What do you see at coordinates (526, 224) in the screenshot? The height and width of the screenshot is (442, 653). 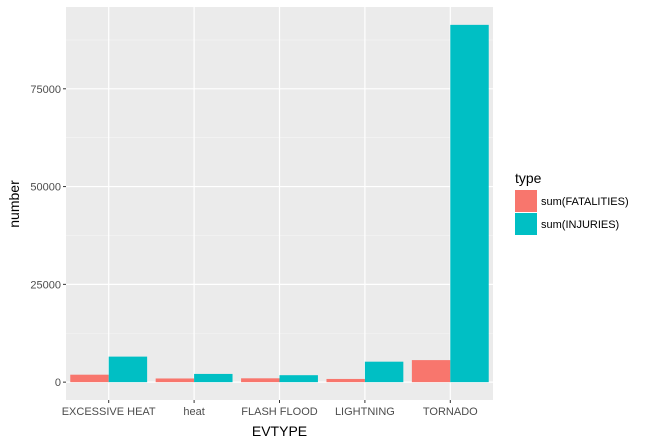 I see `legend-key-injuries` at bounding box center [526, 224].